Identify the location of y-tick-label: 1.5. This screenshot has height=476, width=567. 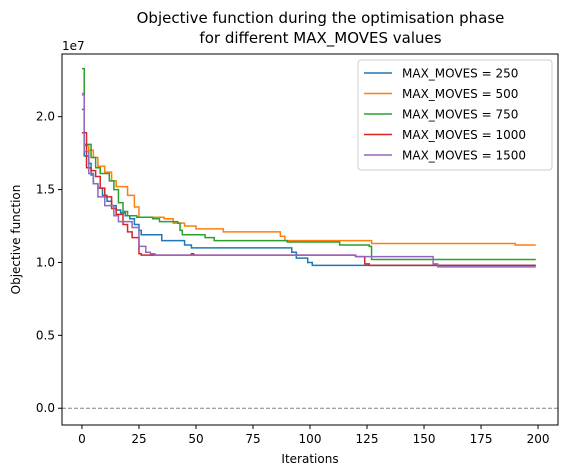
(45, 190).